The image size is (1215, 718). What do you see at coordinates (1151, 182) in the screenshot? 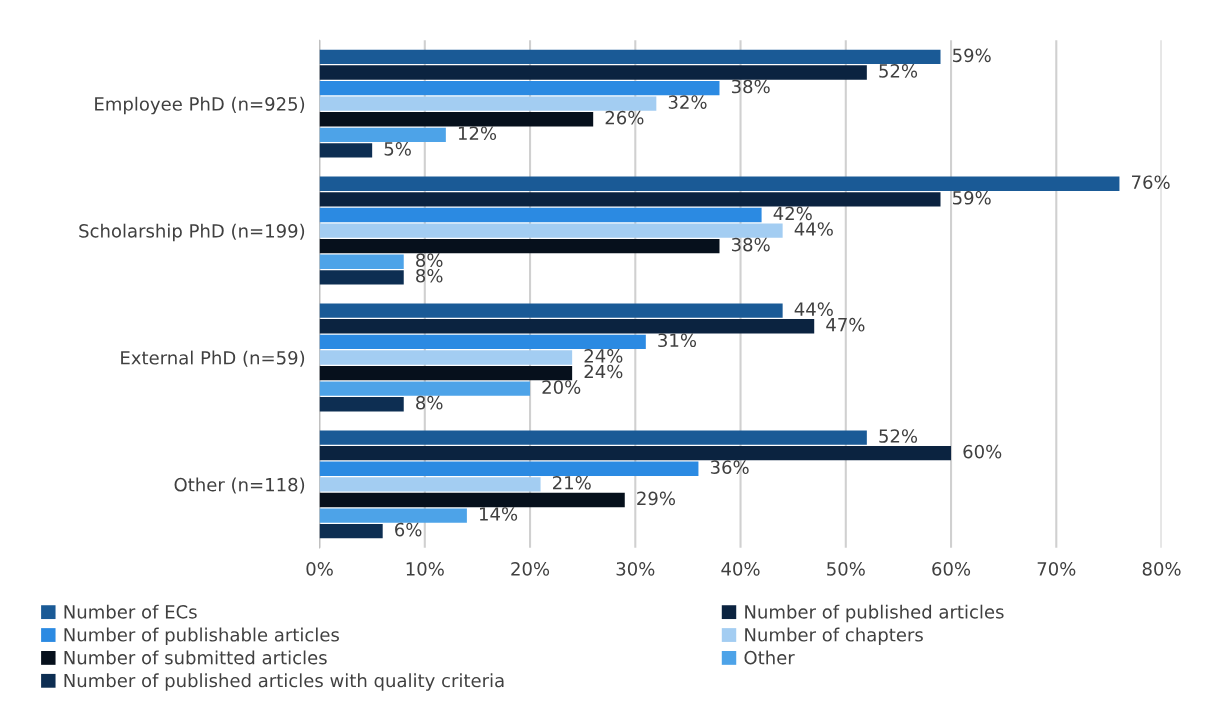
I see `data-label: 76%` at bounding box center [1151, 182].